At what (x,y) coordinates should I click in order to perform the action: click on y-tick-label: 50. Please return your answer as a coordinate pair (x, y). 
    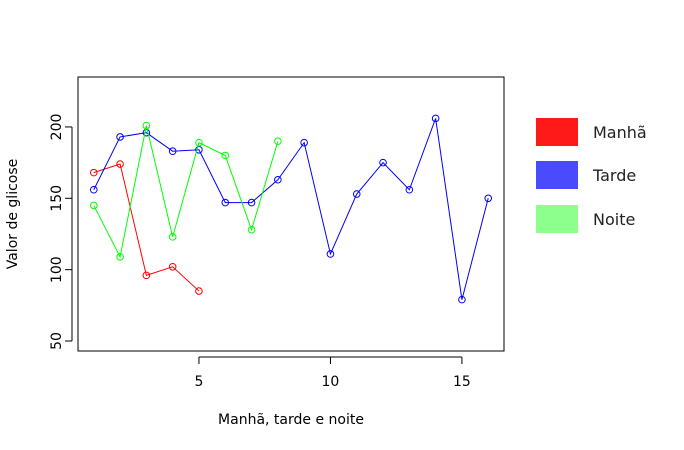
    Looking at the image, I should click on (57, 341).